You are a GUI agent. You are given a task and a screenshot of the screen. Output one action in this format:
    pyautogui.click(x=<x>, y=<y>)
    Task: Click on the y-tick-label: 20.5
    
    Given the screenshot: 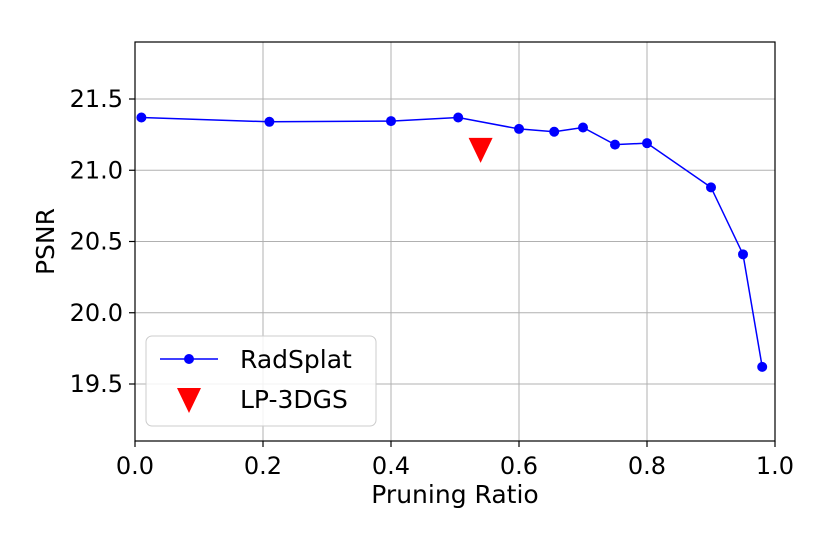 What is the action you would take?
    pyautogui.click(x=96, y=242)
    